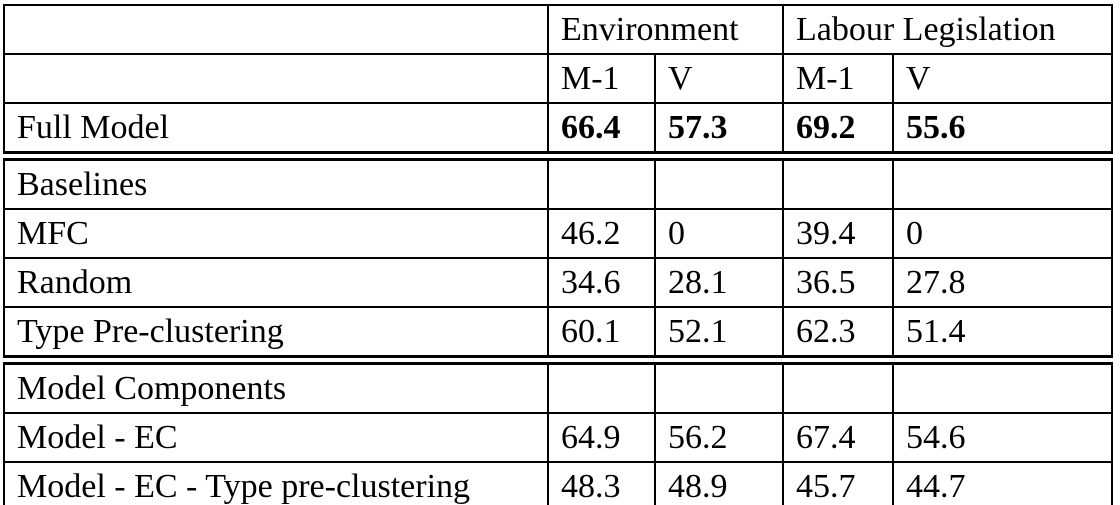 This screenshot has height=505, width=1120. Describe the element at coordinates (601, 483) in the screenshot. I see `value-cell: 48.3` at that location.